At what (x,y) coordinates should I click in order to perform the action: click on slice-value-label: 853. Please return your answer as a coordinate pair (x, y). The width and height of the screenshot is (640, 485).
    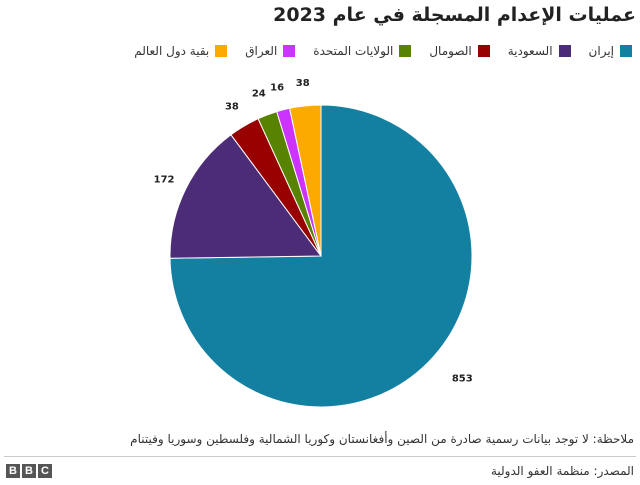
    Looking at the image, I should click on (462, 378).